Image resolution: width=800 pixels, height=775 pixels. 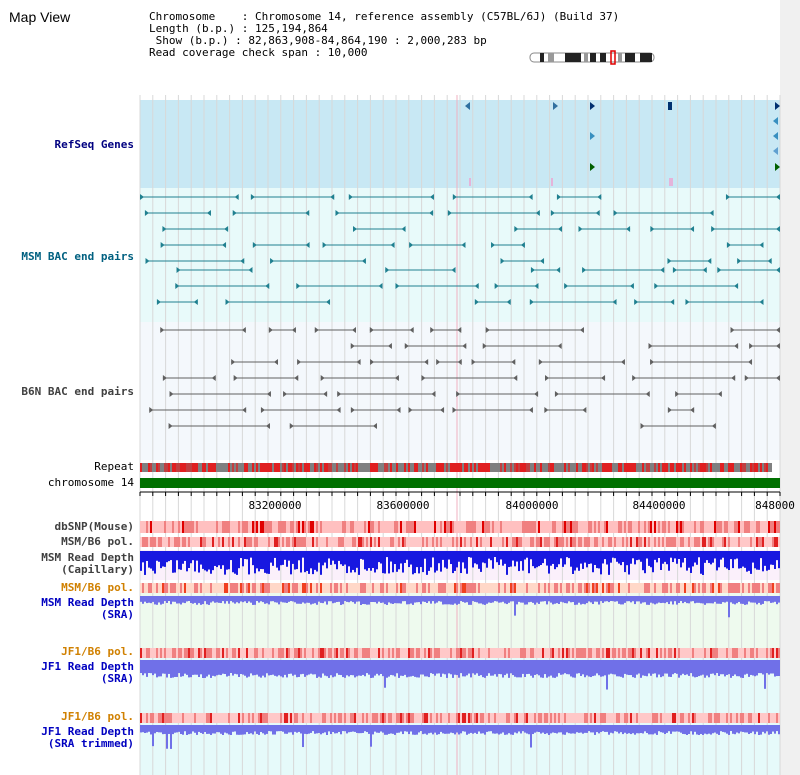 I want to click on track-label-refseq-genes: RefSeq Genes, so click(x=94, y=144).